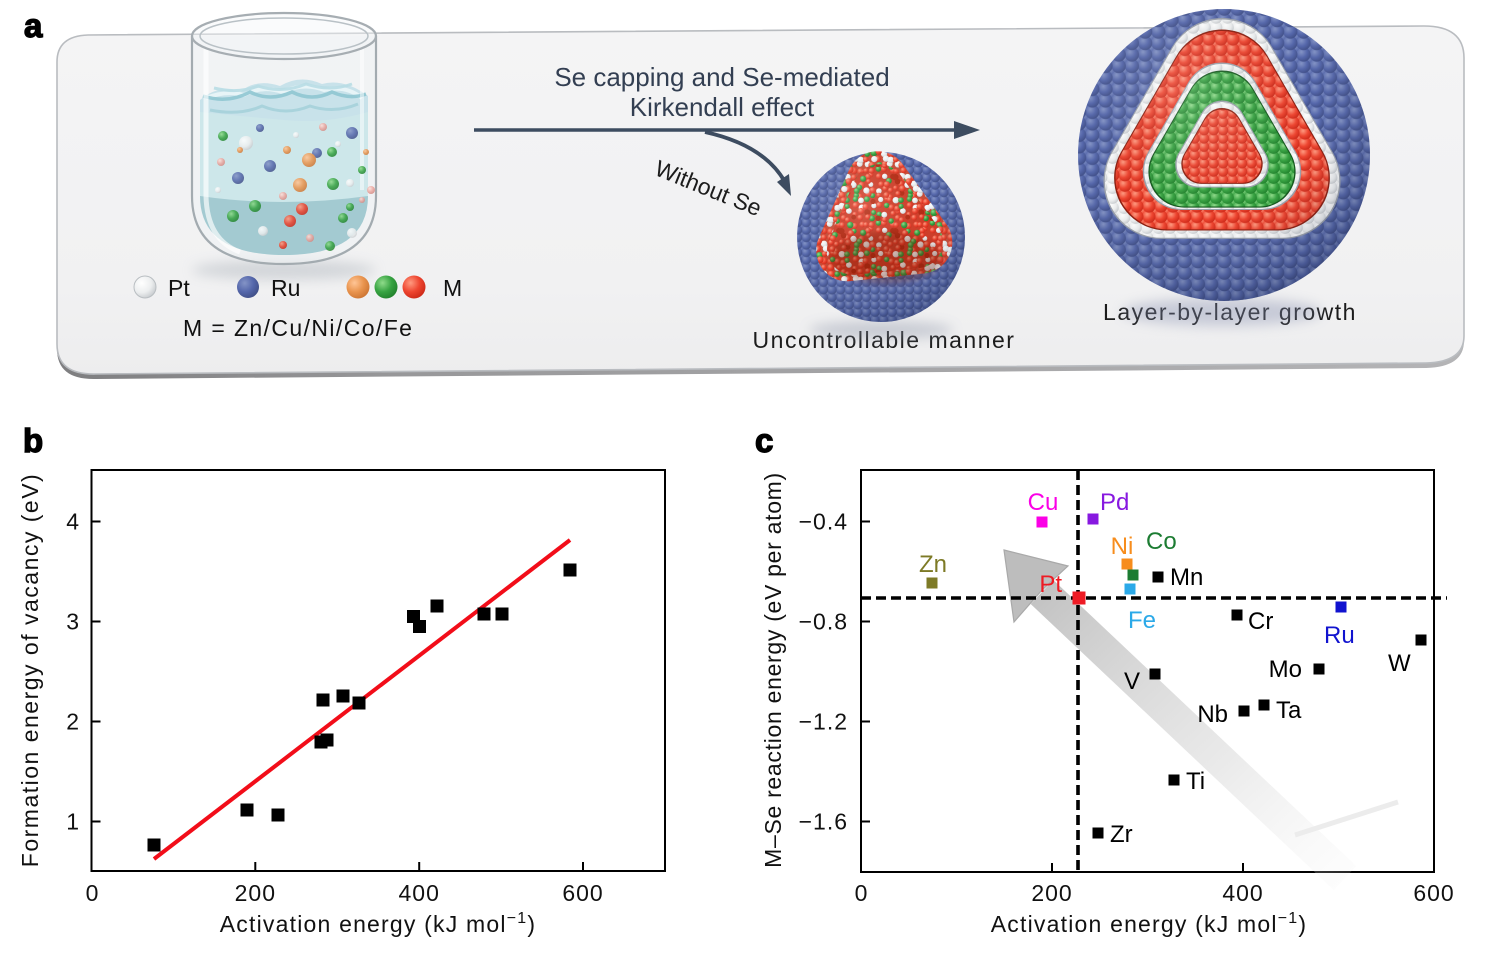 The width and height of the screenshot is (1488, 955). What do you see at coordinates (1212, 714) in the screenshot?
I see `svg-text: Nb` at bounding box center [1212, 714].